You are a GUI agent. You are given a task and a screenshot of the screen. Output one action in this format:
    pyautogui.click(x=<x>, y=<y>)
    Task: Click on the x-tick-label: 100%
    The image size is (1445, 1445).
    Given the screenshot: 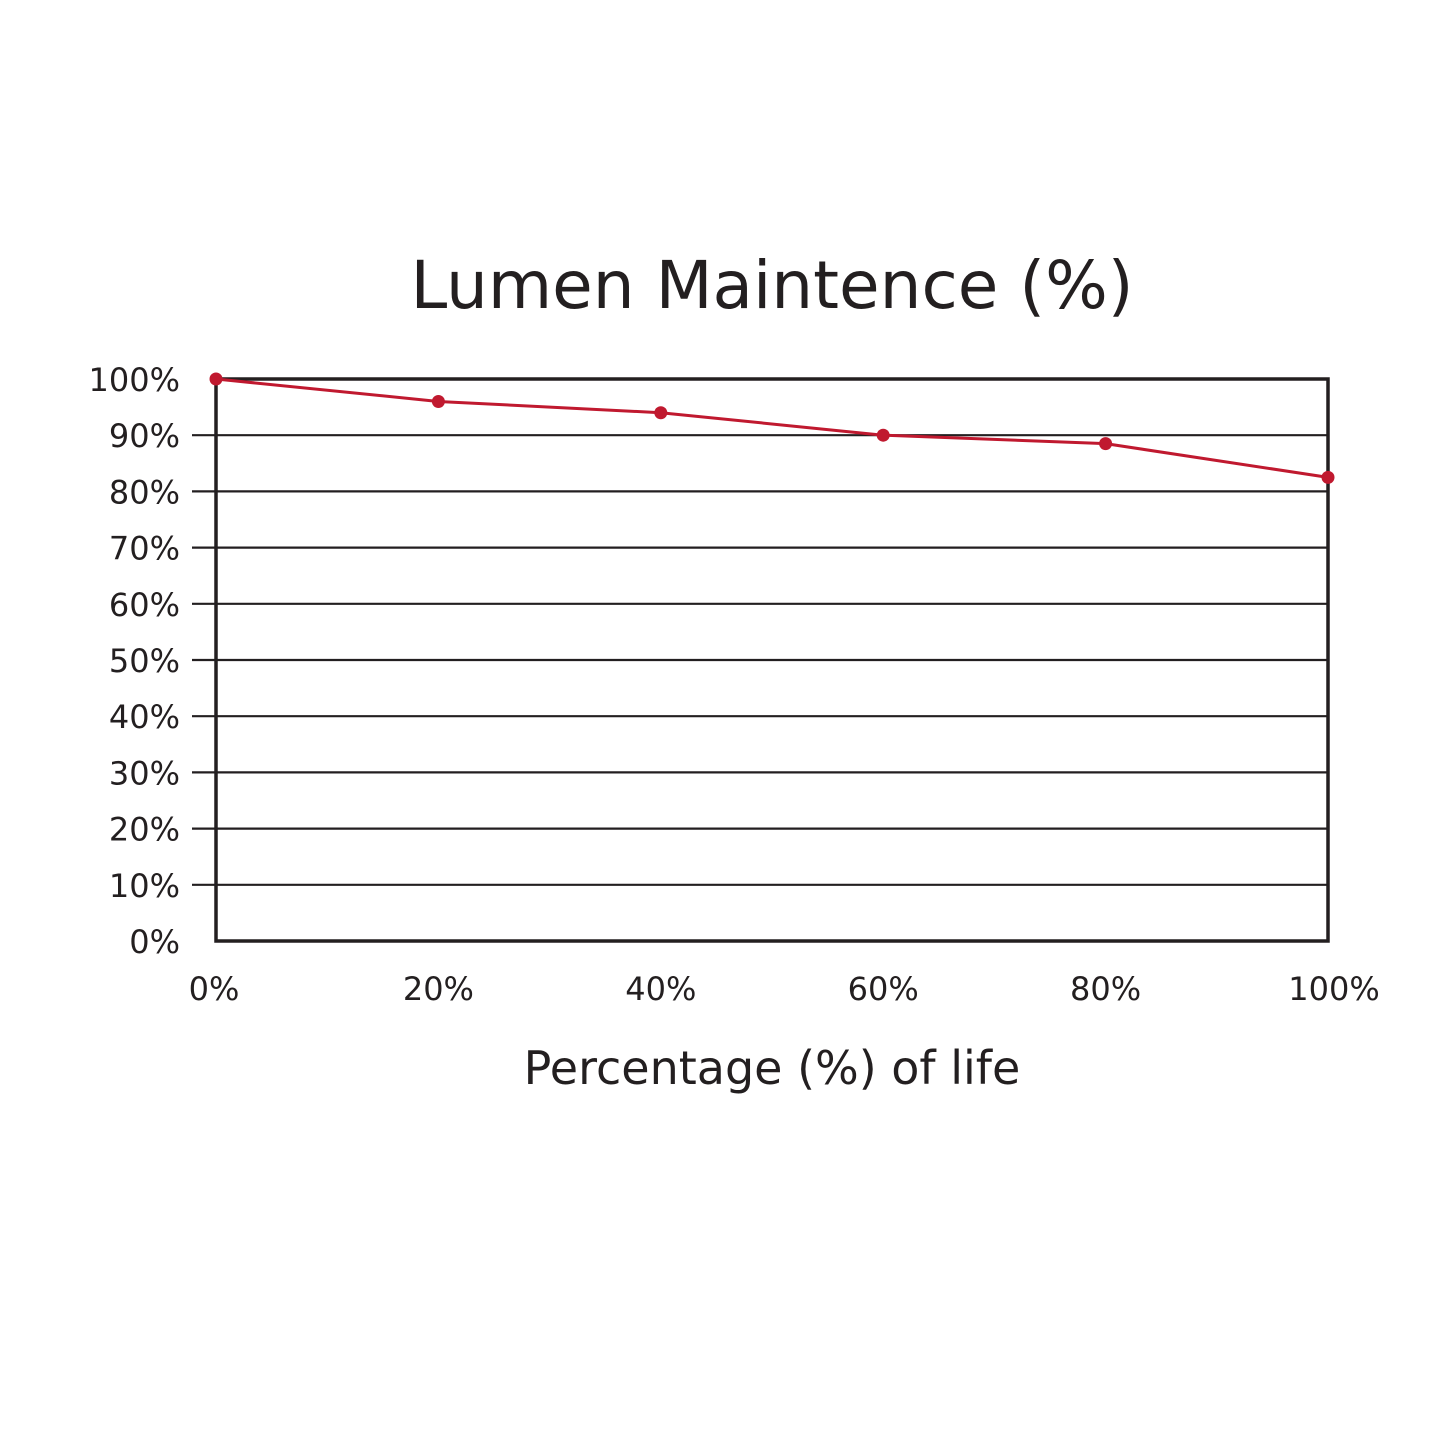 What is the action you would take?
    pyautogui.click(x=1333, y=989)
    